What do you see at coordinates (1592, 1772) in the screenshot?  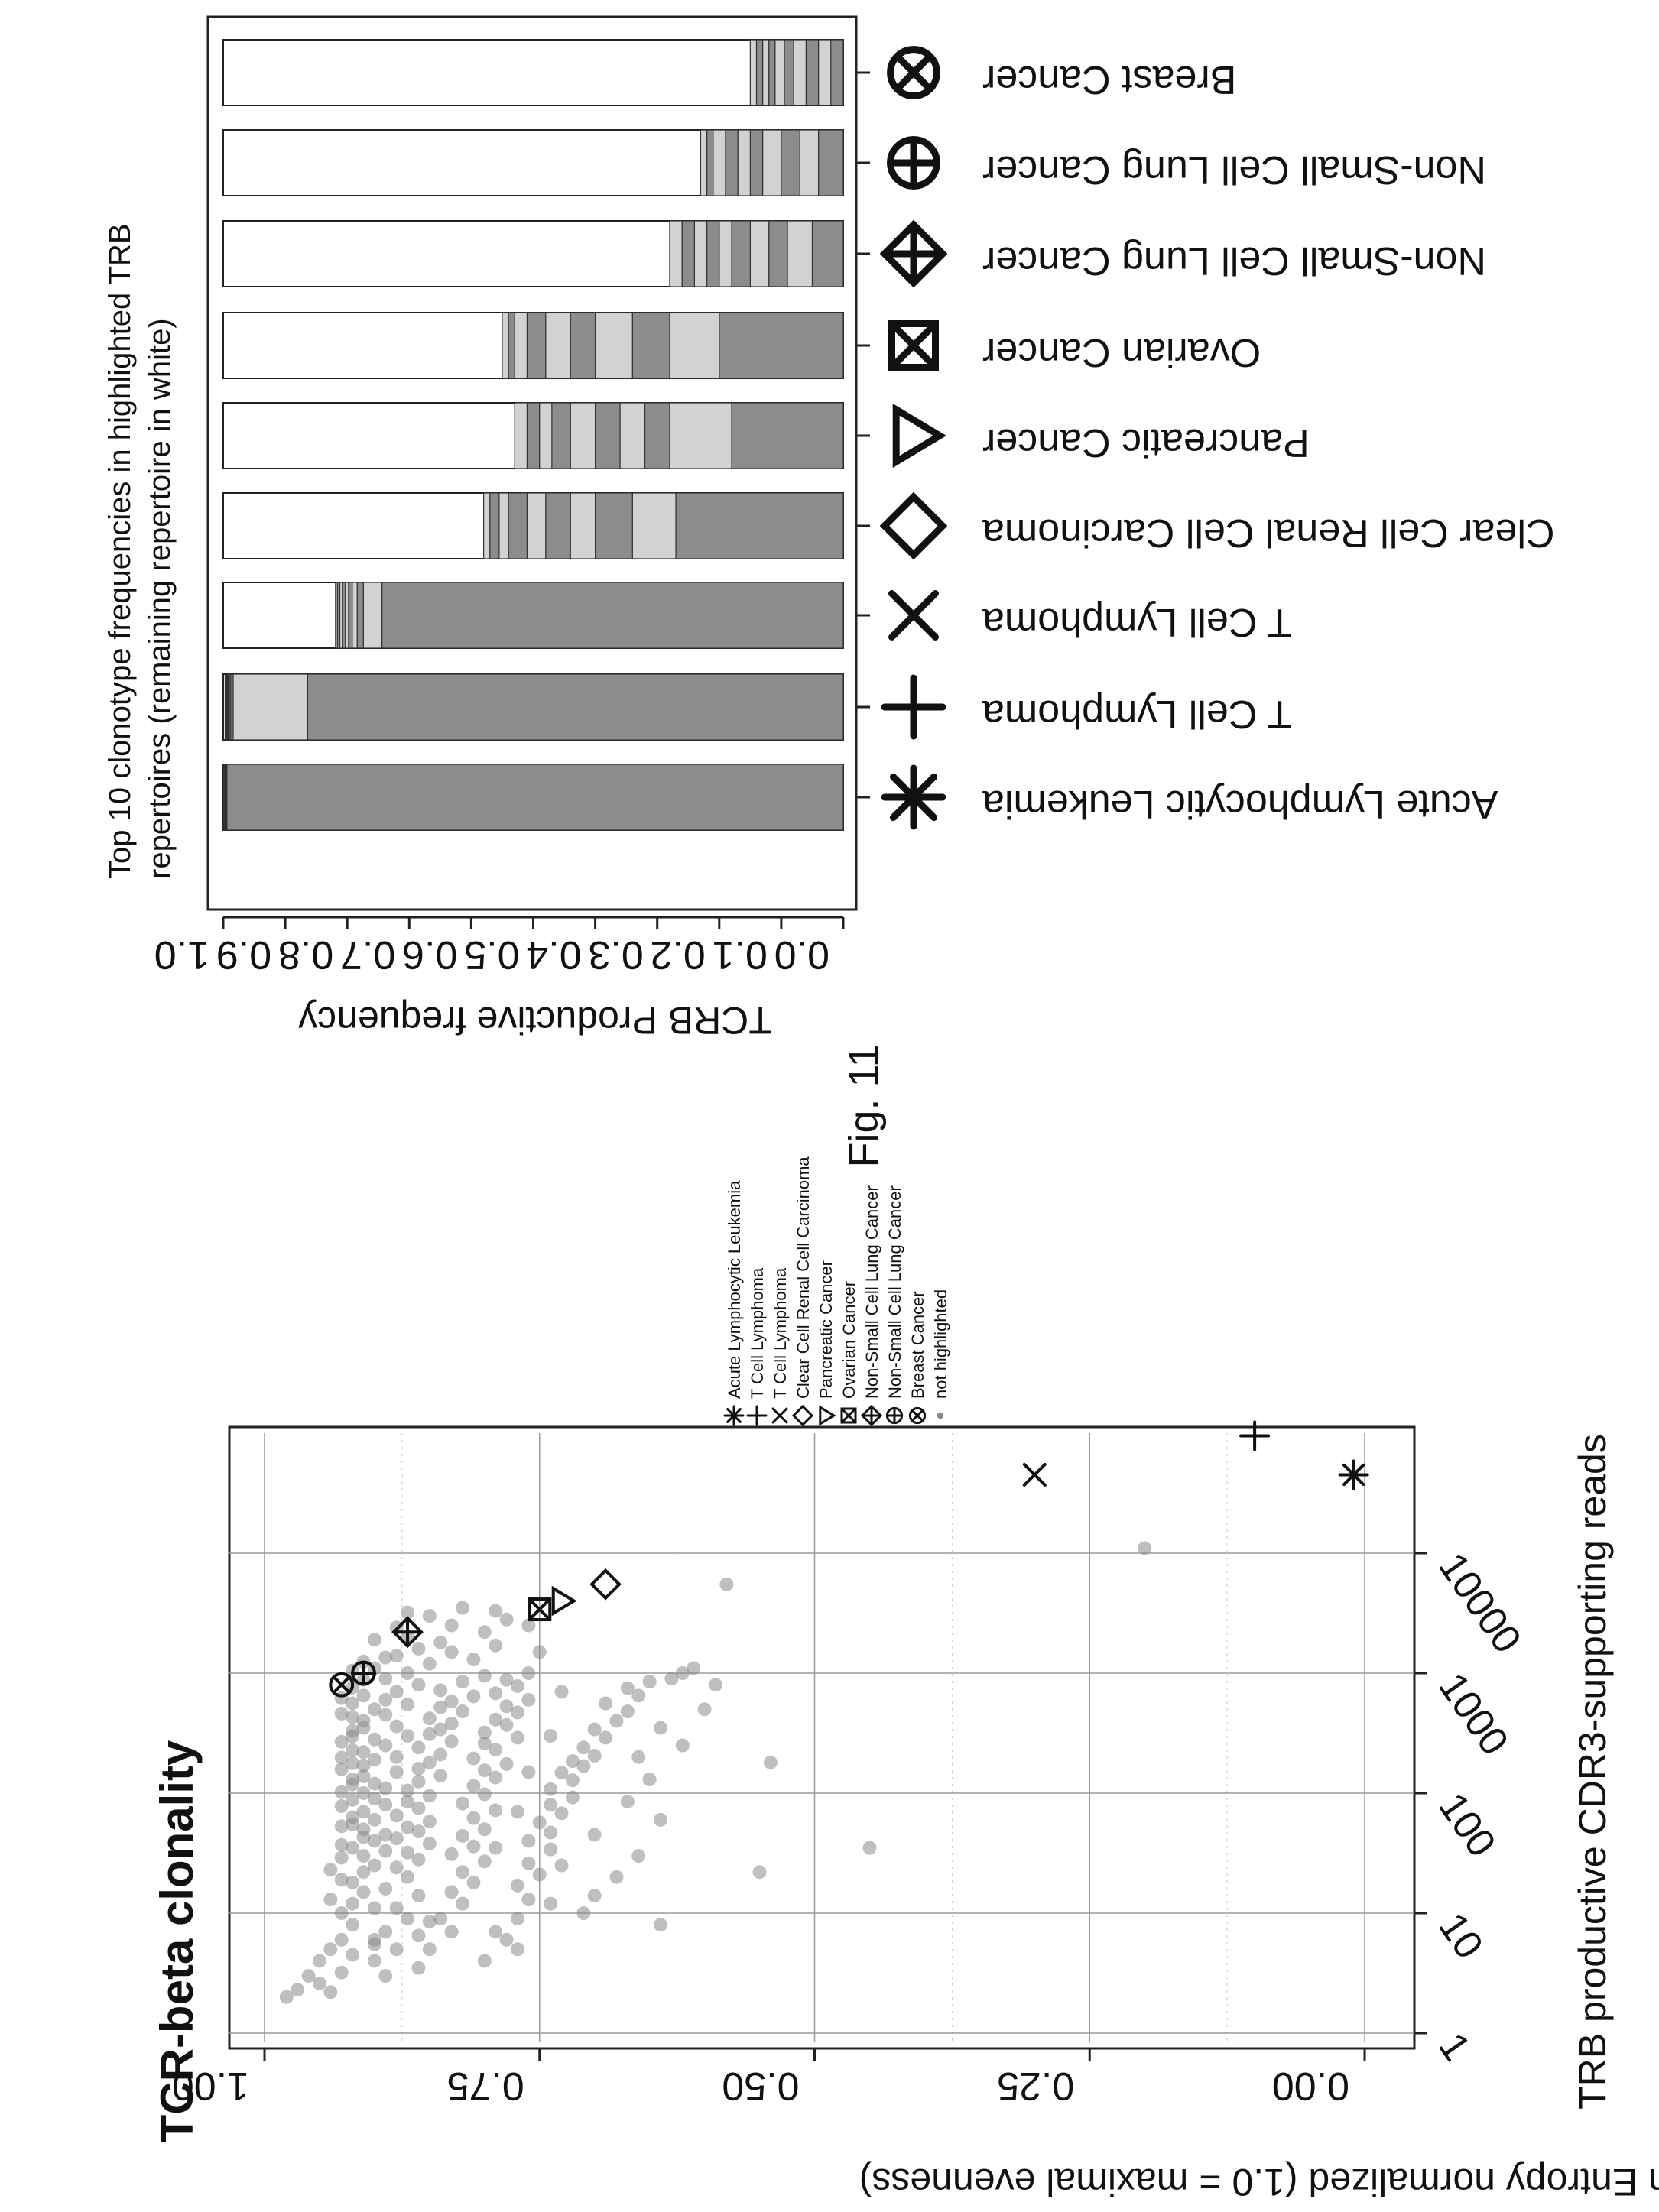 I see `x-axis-label: TRB productive CDR3-supporting reads` at bounding box center [1592, 1772].